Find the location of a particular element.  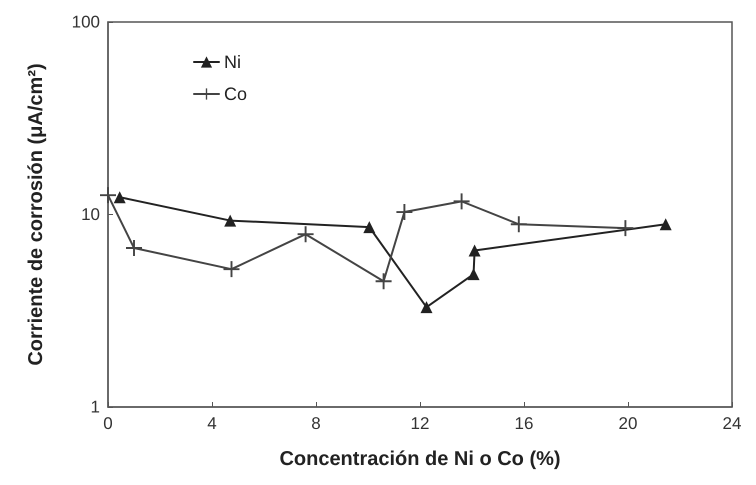

x-tick-label: 8 is located at coordinates (316, 423).